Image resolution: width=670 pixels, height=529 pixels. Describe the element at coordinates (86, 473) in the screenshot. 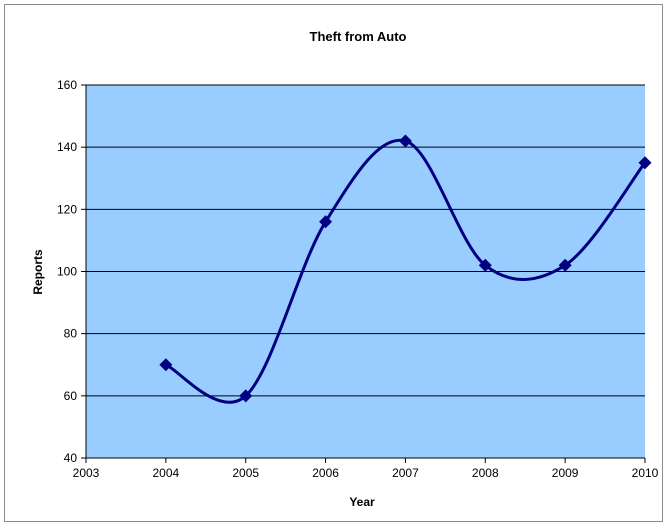

I see `x-tick-label-2003: 2003` at that location.